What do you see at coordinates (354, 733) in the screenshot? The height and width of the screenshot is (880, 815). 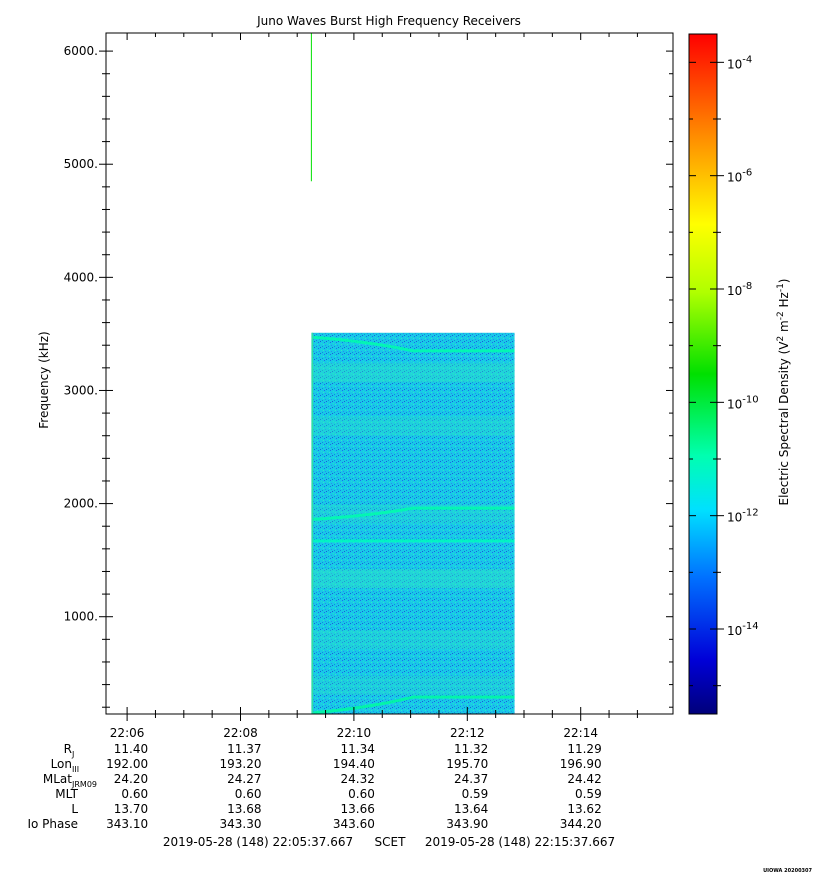 I see `x-tick-label: 22:10` at bounding box center [354, 733].